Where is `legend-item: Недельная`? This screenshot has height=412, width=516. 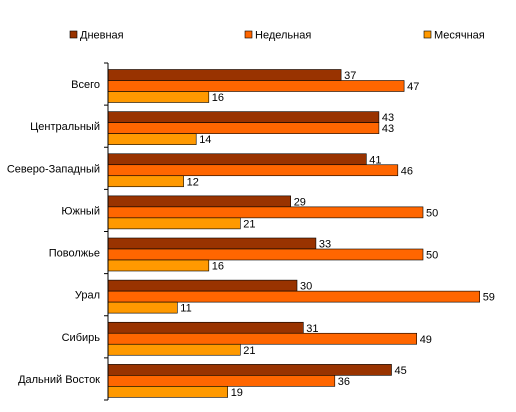 legend-item: Недельная is located at coordinates (277, 36).